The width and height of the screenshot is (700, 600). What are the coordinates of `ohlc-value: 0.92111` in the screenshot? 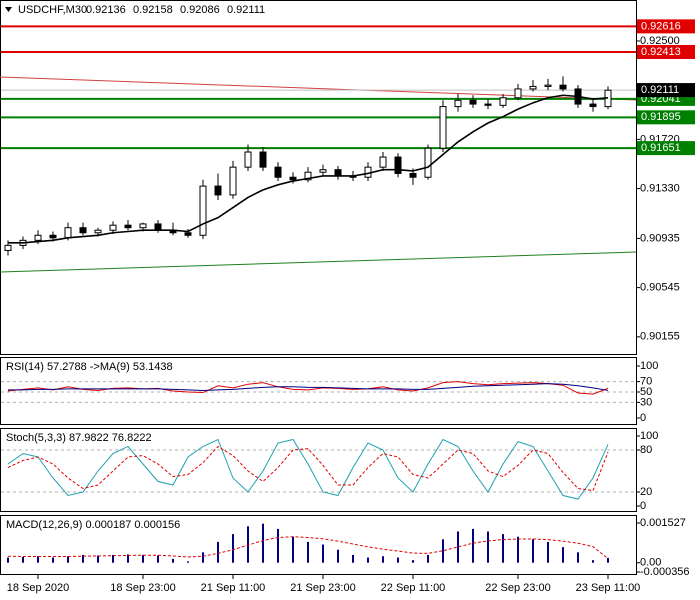 It's located at (246, 10).